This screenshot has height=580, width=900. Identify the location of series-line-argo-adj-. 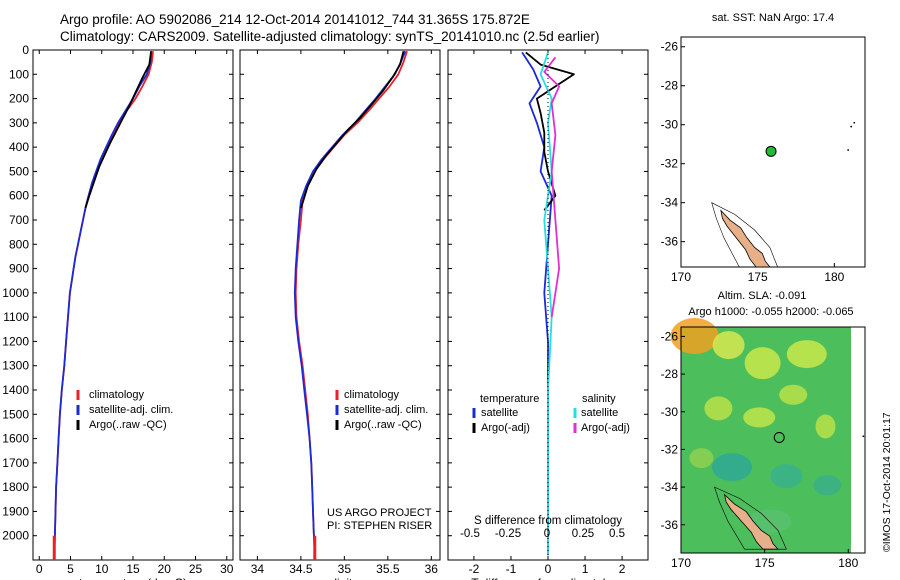
(551, 187).